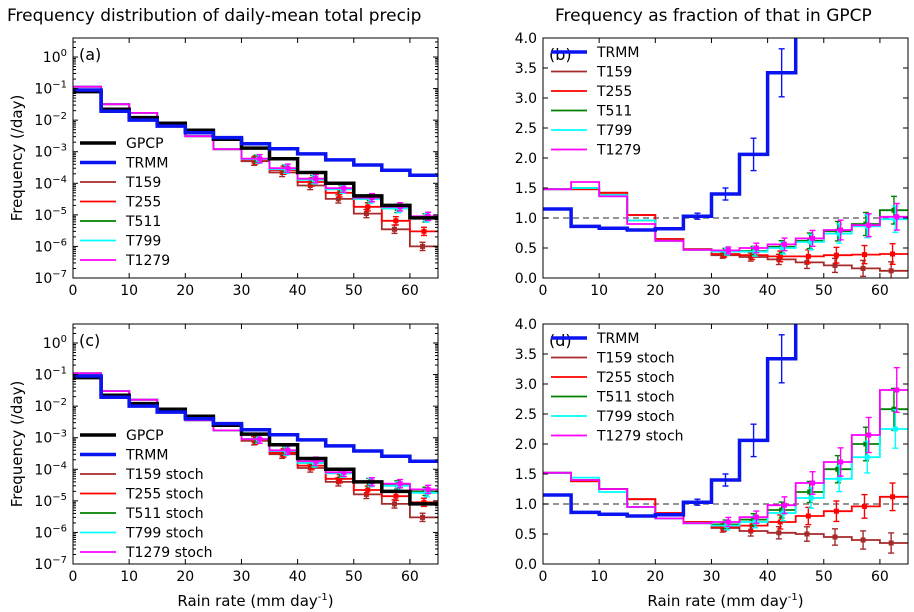 This screenshot has width=914, height=612. What do you see at coordinates (255, 151) in the screenshot?
I see `series-line-t1279` at bounding box center [255, 151].